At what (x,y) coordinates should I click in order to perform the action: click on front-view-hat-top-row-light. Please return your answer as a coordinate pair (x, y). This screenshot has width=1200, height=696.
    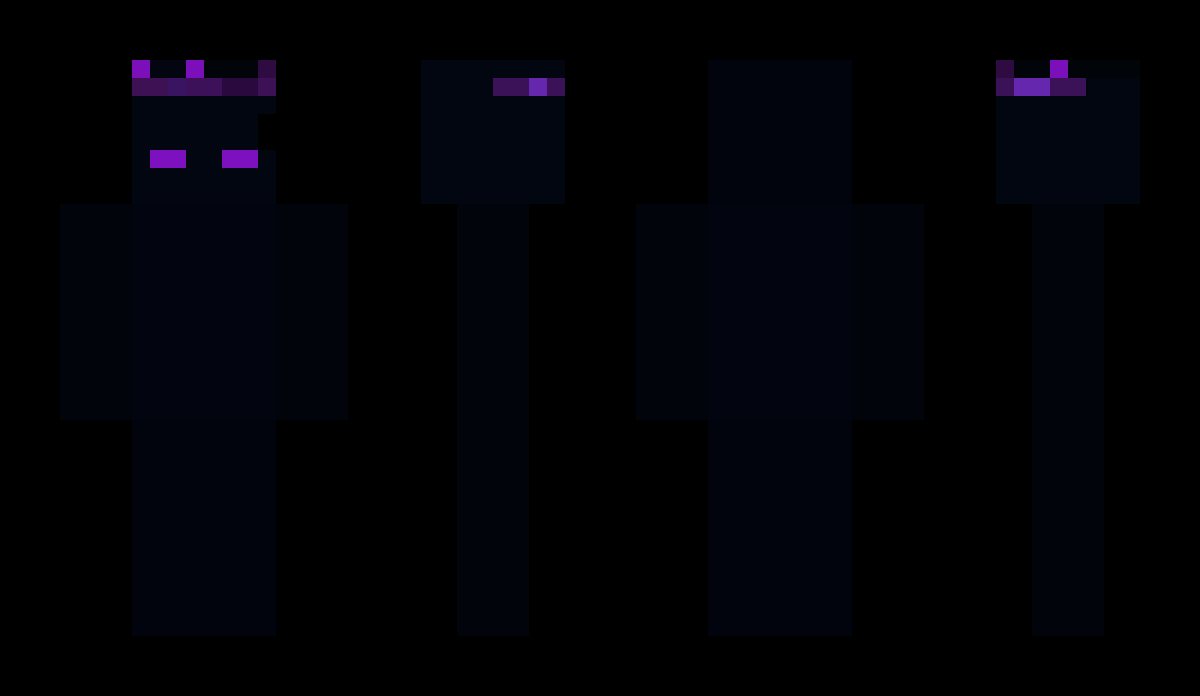
    Looking at the image, I should click on (168, 69).